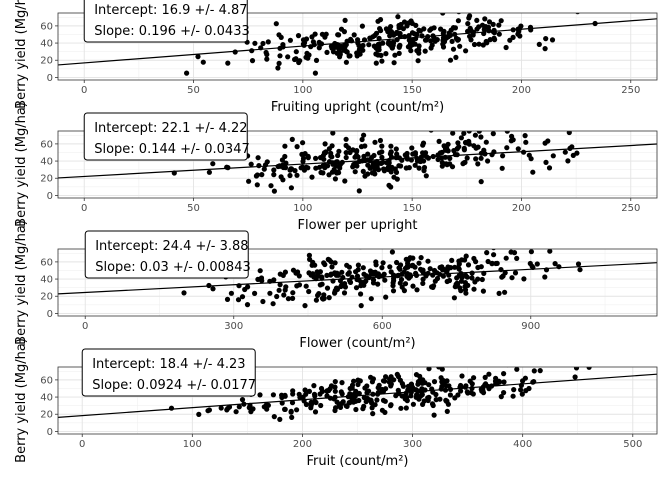  I want to click on x-tick-label: 150, so click(412, 208).